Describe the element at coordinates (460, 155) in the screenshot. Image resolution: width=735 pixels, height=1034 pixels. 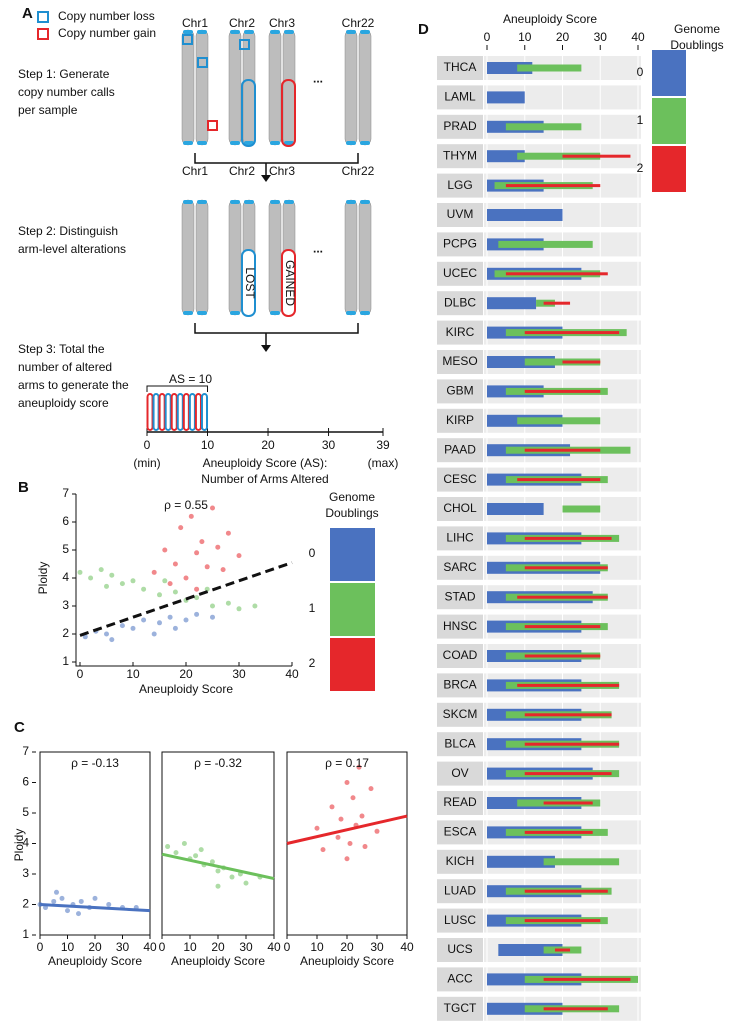
I see `row-label: THYM` at that location.